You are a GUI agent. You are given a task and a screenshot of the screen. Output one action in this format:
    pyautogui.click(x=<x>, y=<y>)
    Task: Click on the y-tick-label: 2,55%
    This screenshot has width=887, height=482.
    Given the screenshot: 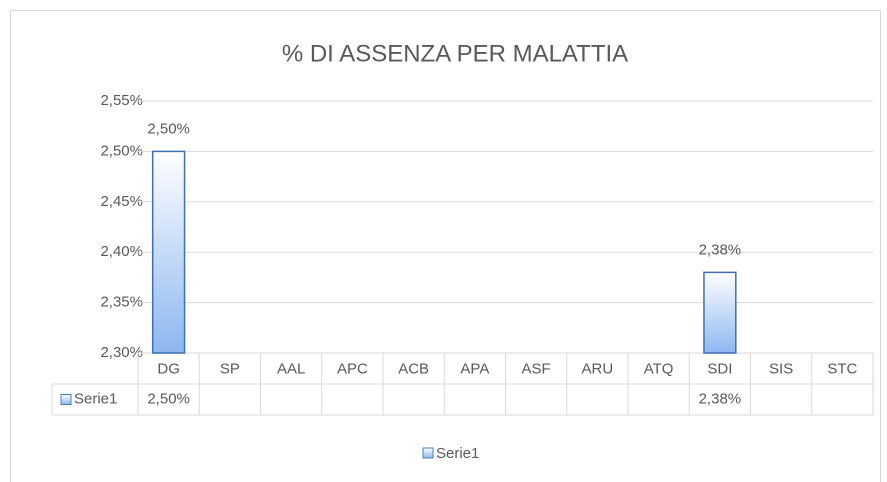 What is the action you would take?
    pyautogui.click(x=121, y=100)
    